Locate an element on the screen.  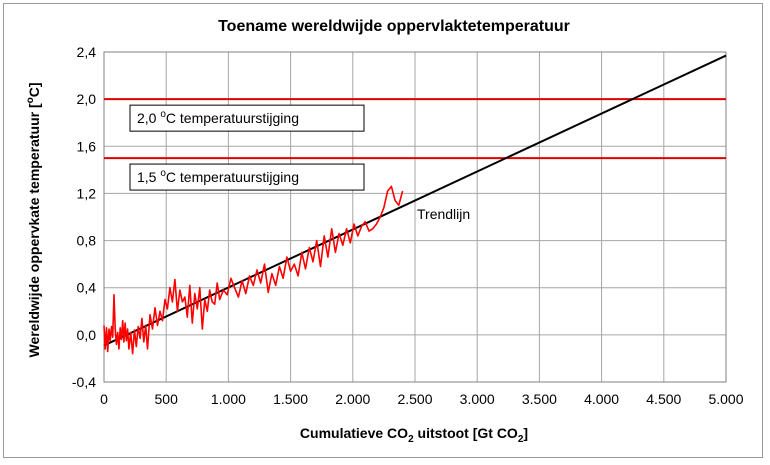
y-tick-label: 0,4 is located at coordinates (87, 288).